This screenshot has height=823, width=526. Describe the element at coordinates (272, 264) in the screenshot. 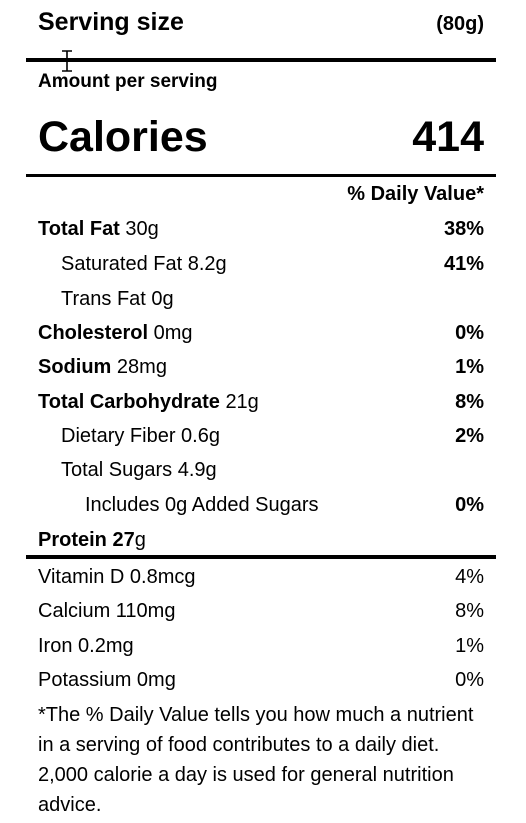

I see `nutrient-row-saturated-fat: Saturated Fat 8.2g 41%` at that location.